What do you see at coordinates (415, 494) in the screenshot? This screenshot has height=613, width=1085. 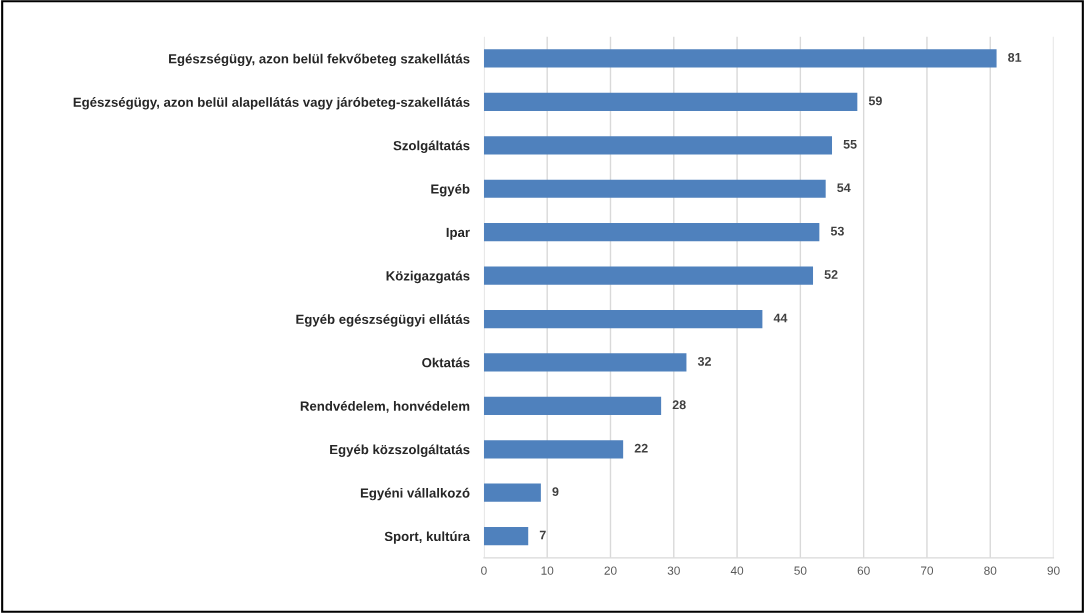 I see `y-tick-label: Egyéni vállalkozó` at bounding box center [415, 494].